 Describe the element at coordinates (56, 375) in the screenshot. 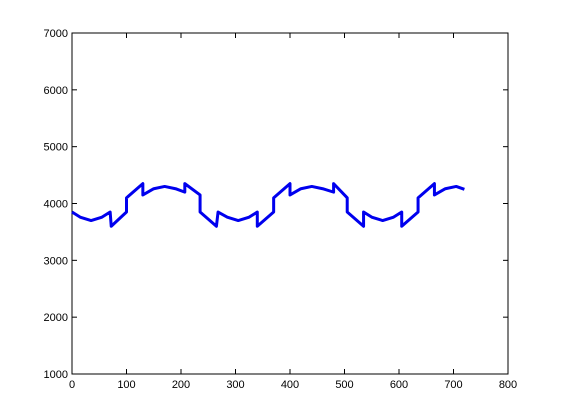

I see `y-tick-label: 1000` at that location.